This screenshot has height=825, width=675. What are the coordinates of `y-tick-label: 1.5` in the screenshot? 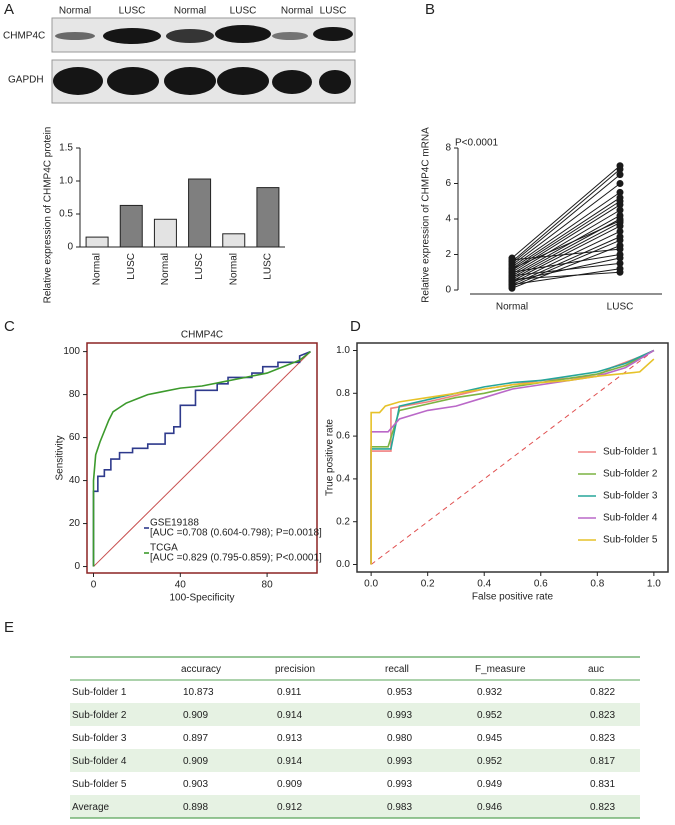 It's located at (66, 148).